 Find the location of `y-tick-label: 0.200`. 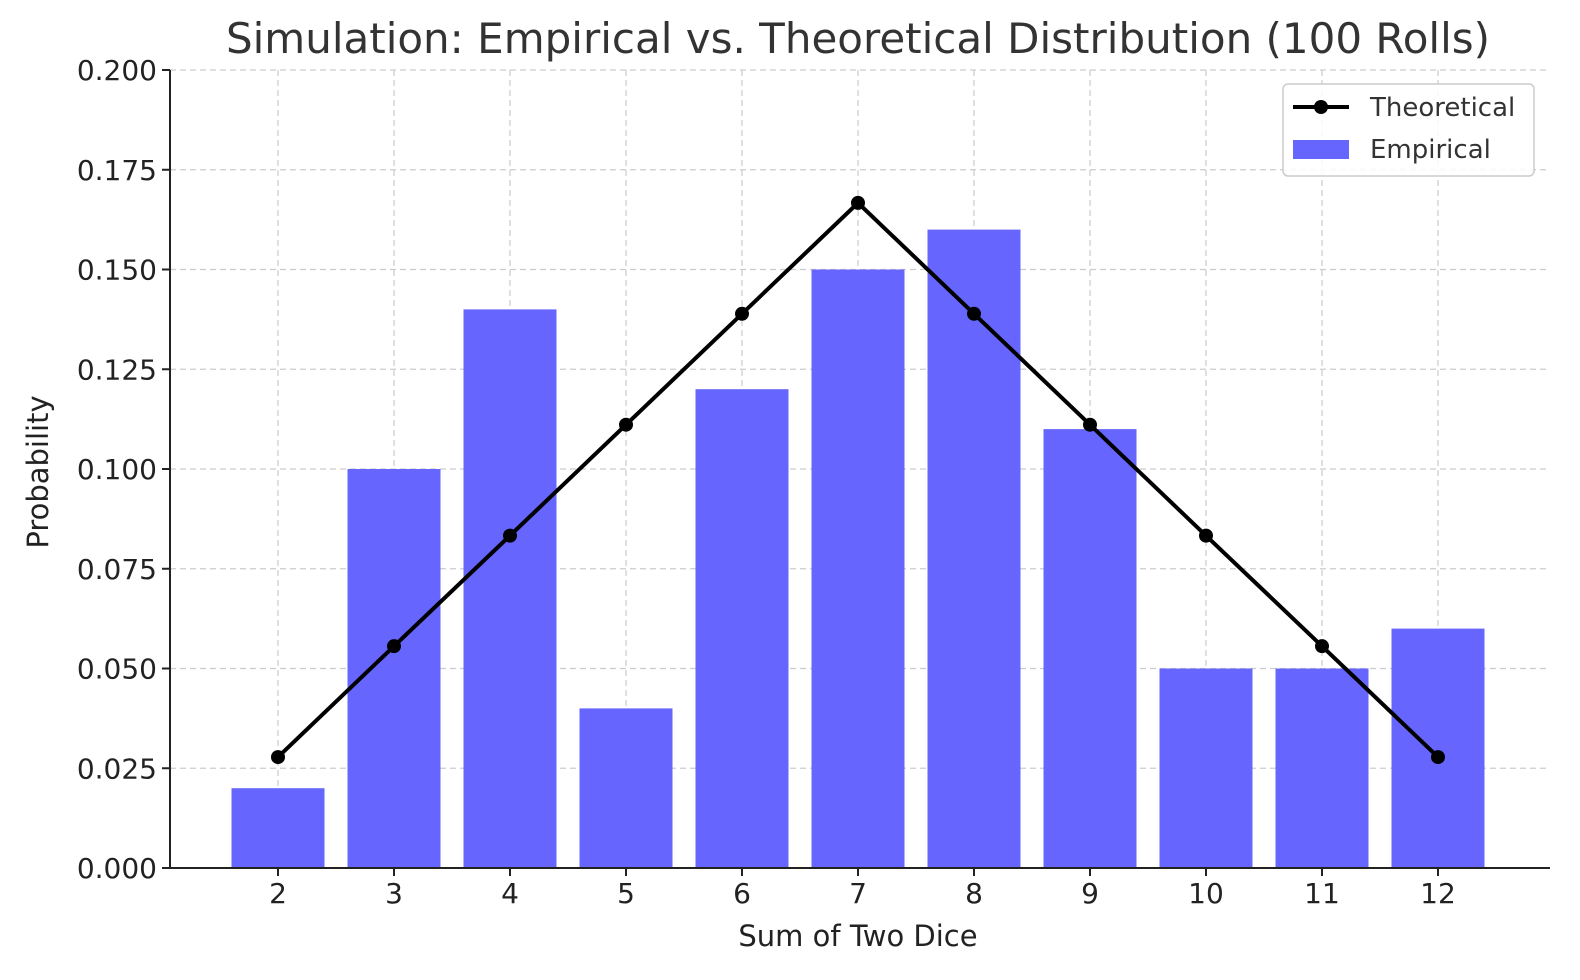

y-tick-label: 0.200 is located at coordinates (117, 70).